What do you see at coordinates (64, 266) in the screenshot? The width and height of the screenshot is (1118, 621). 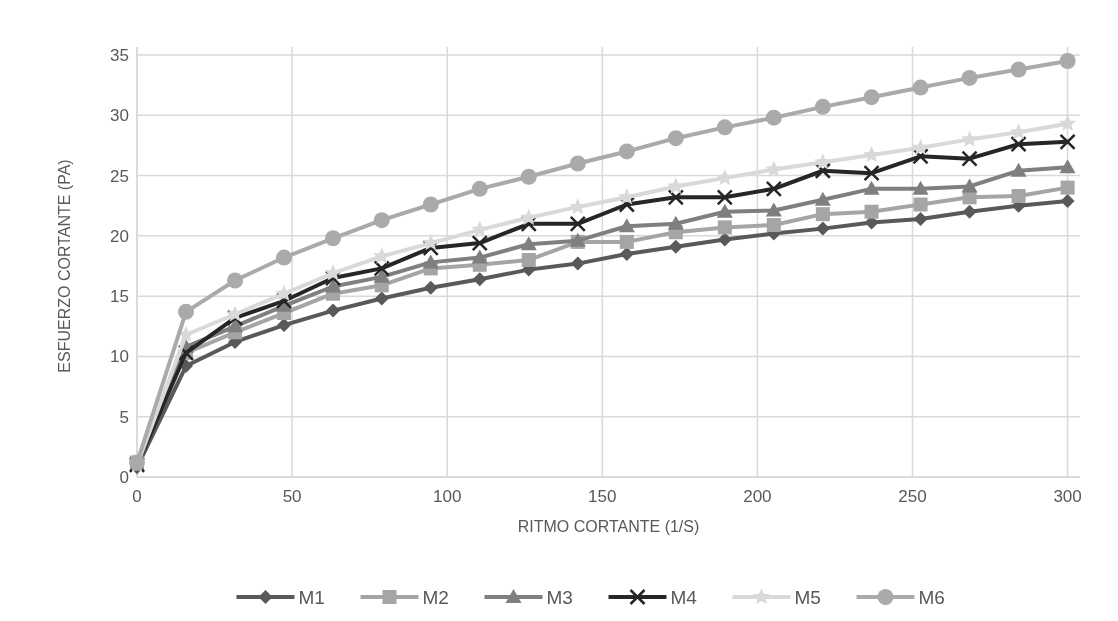 I see `y-axis-title: ESFUERZO CORTANTE (PA)` at bounding box center [64, 266].